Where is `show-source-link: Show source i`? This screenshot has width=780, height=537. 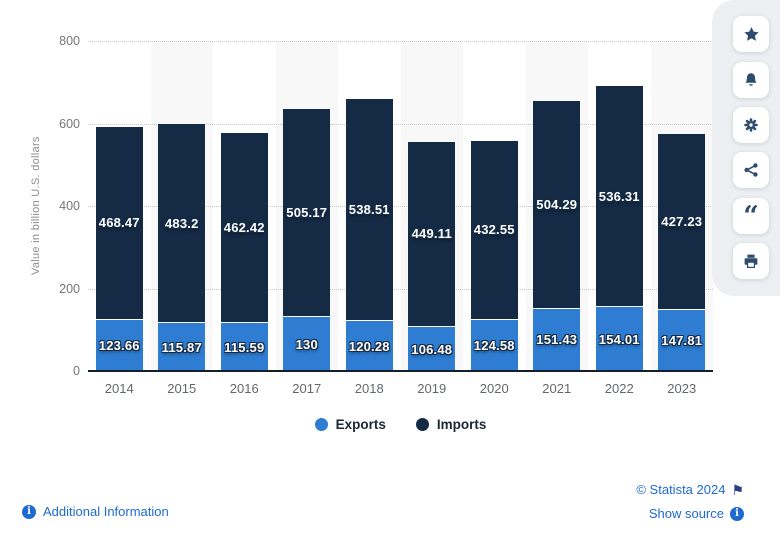
show-source-link: Show source i is located at coordinates (690, 513).